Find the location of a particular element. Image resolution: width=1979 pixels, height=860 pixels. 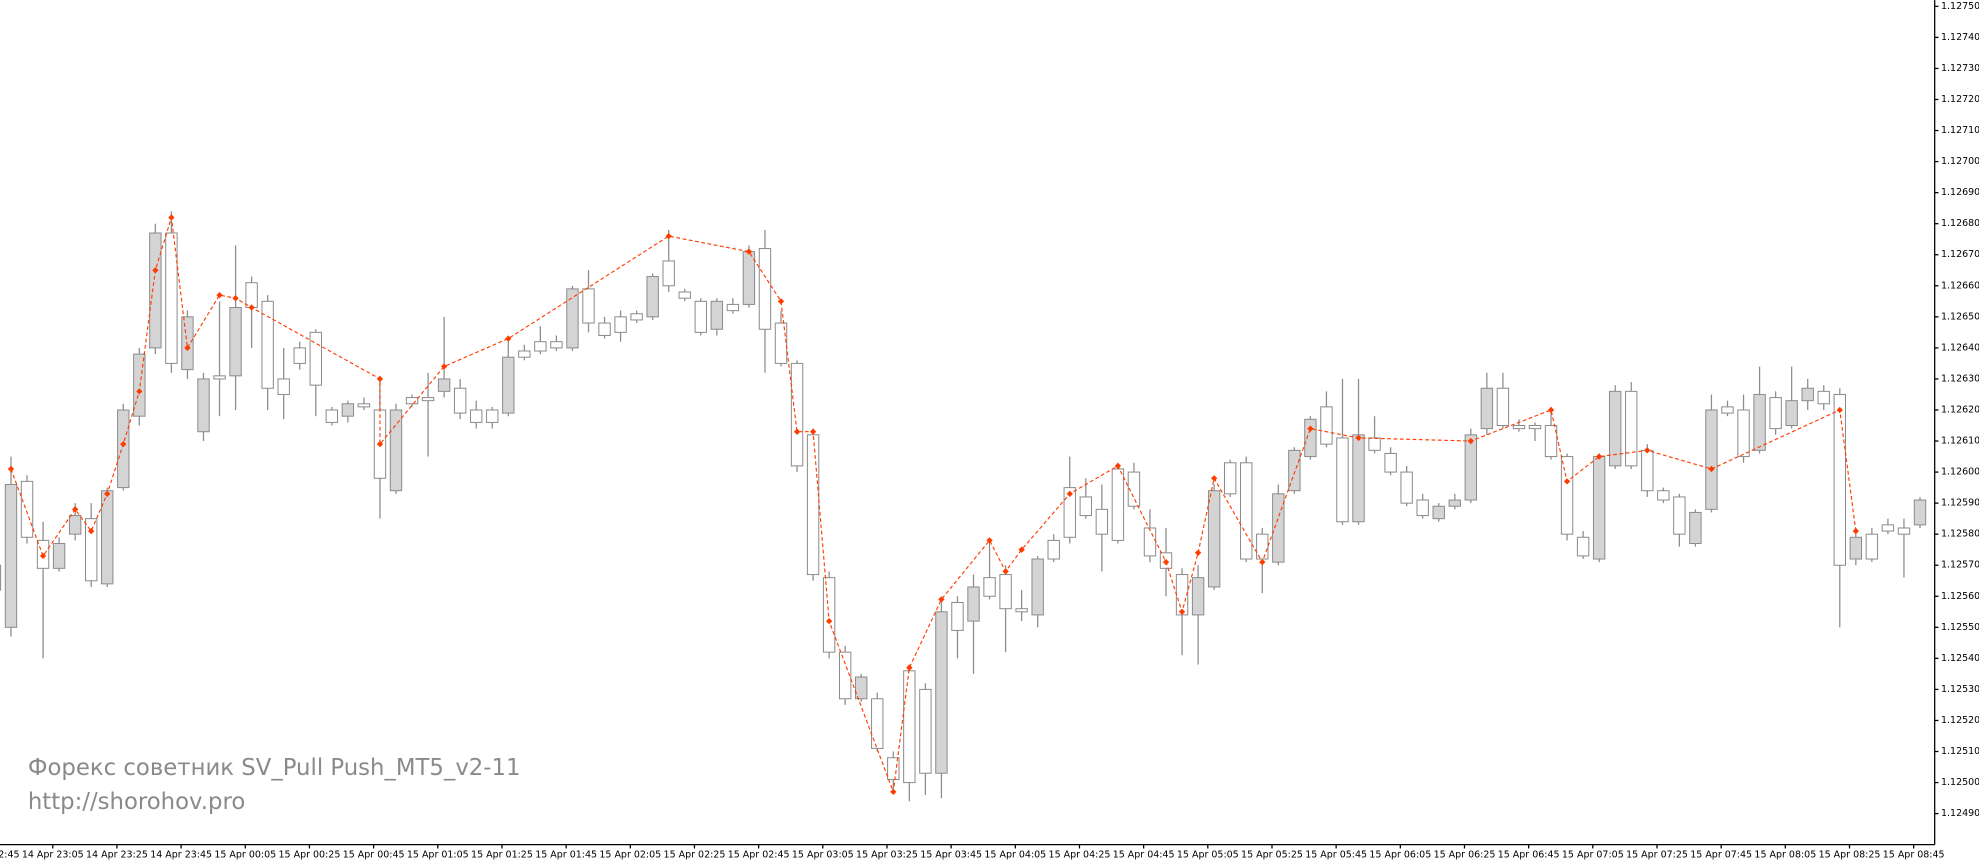

x-tick-label: 15 Apr 04:45 is located at coordinates (1144, 854).